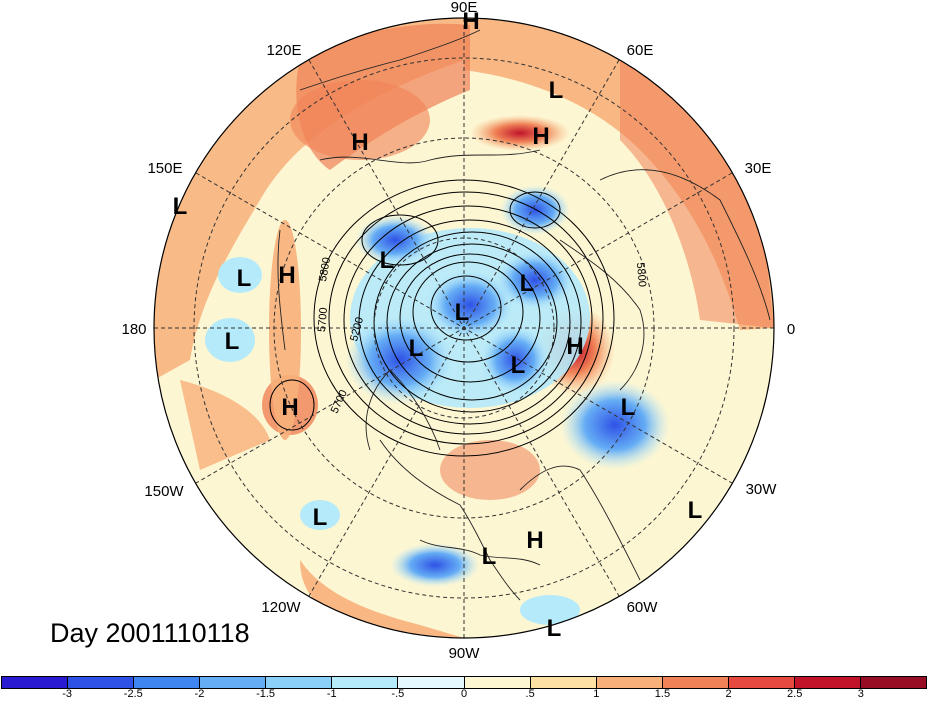 The width and height of the screenshot is (928, 702). I want to click on colorbar-tick-label: 3, so click(860, 694).